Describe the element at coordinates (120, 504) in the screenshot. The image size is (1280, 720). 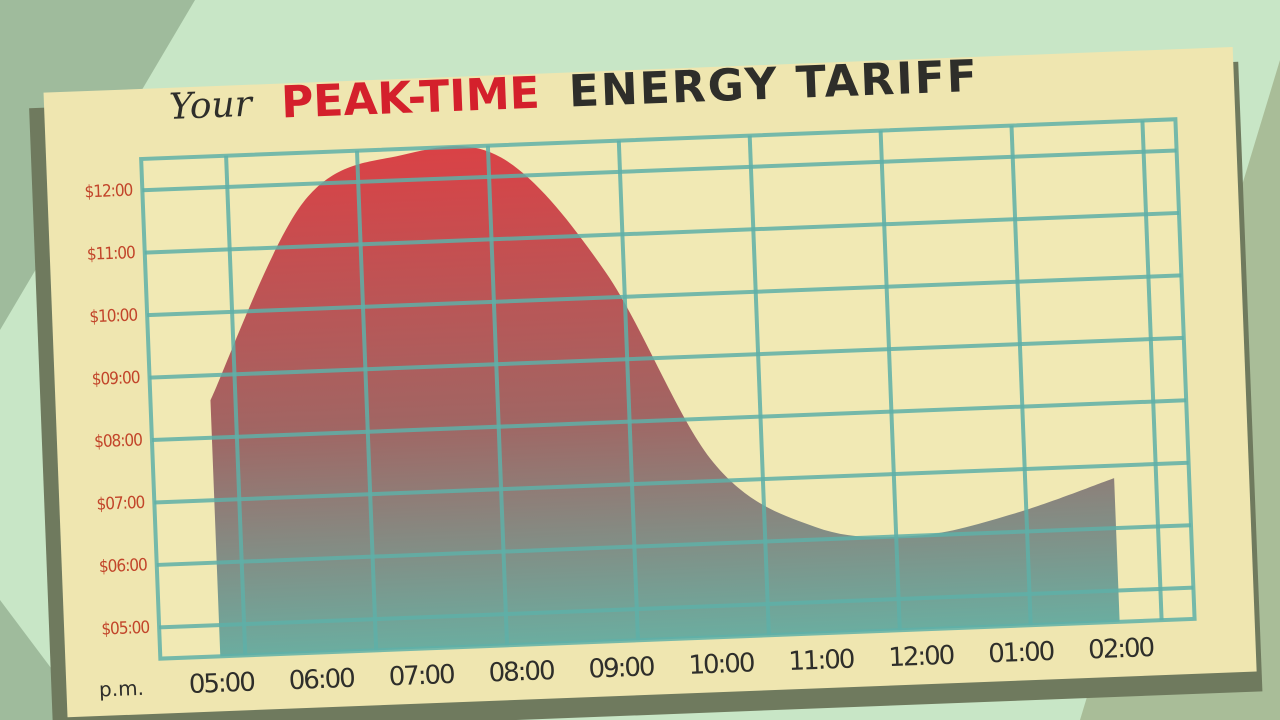
I see `y-tick-label: $07:00` at that location.